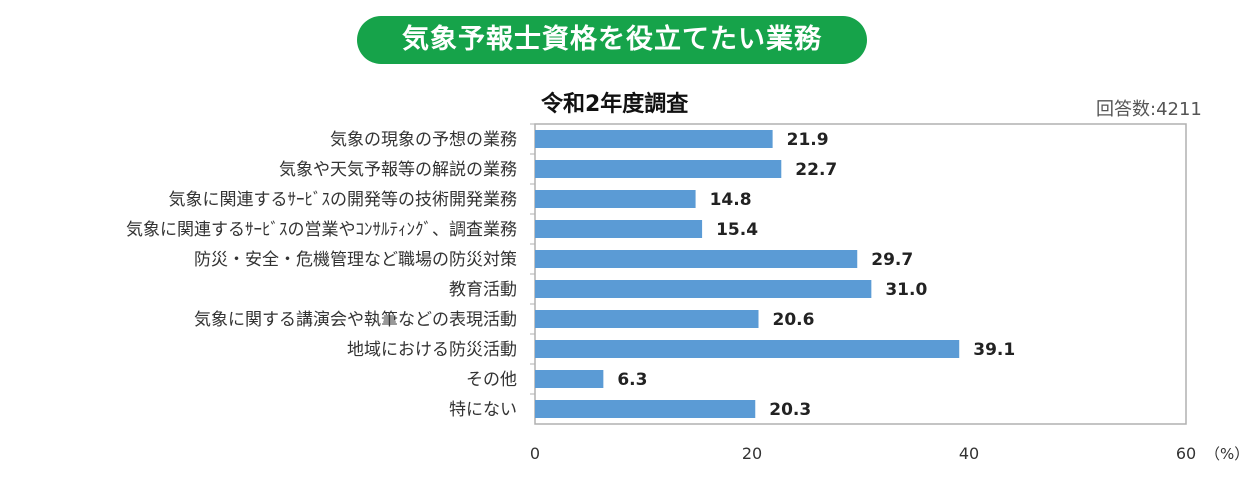  What do you see at coordinates (737, 230) in the screenshot?
I see `bar-value-label: 15.4` at bounding box center [737, 230].